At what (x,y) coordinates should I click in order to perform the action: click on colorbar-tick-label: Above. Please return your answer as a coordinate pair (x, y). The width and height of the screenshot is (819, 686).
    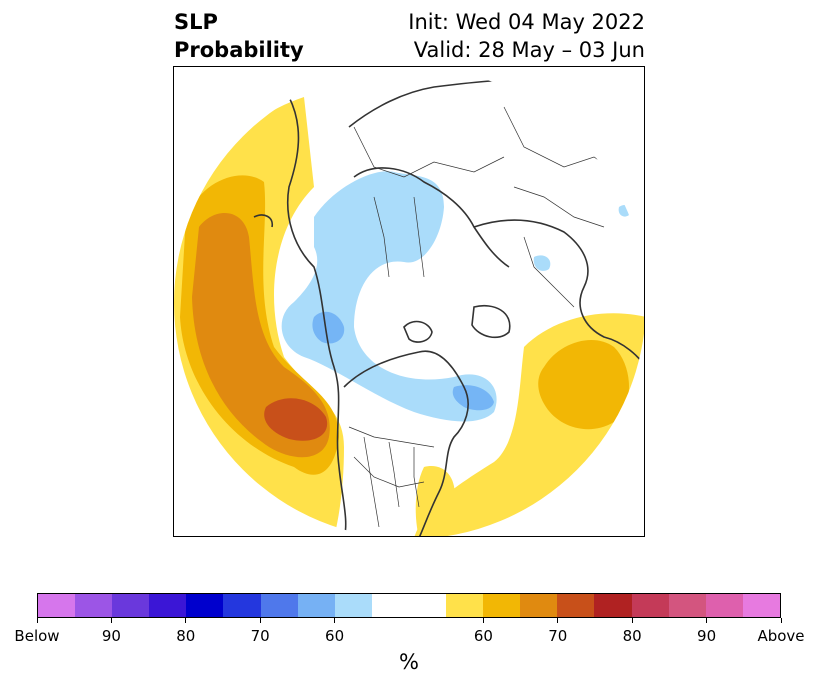
    Looking at the image, I should click on (781, 636).